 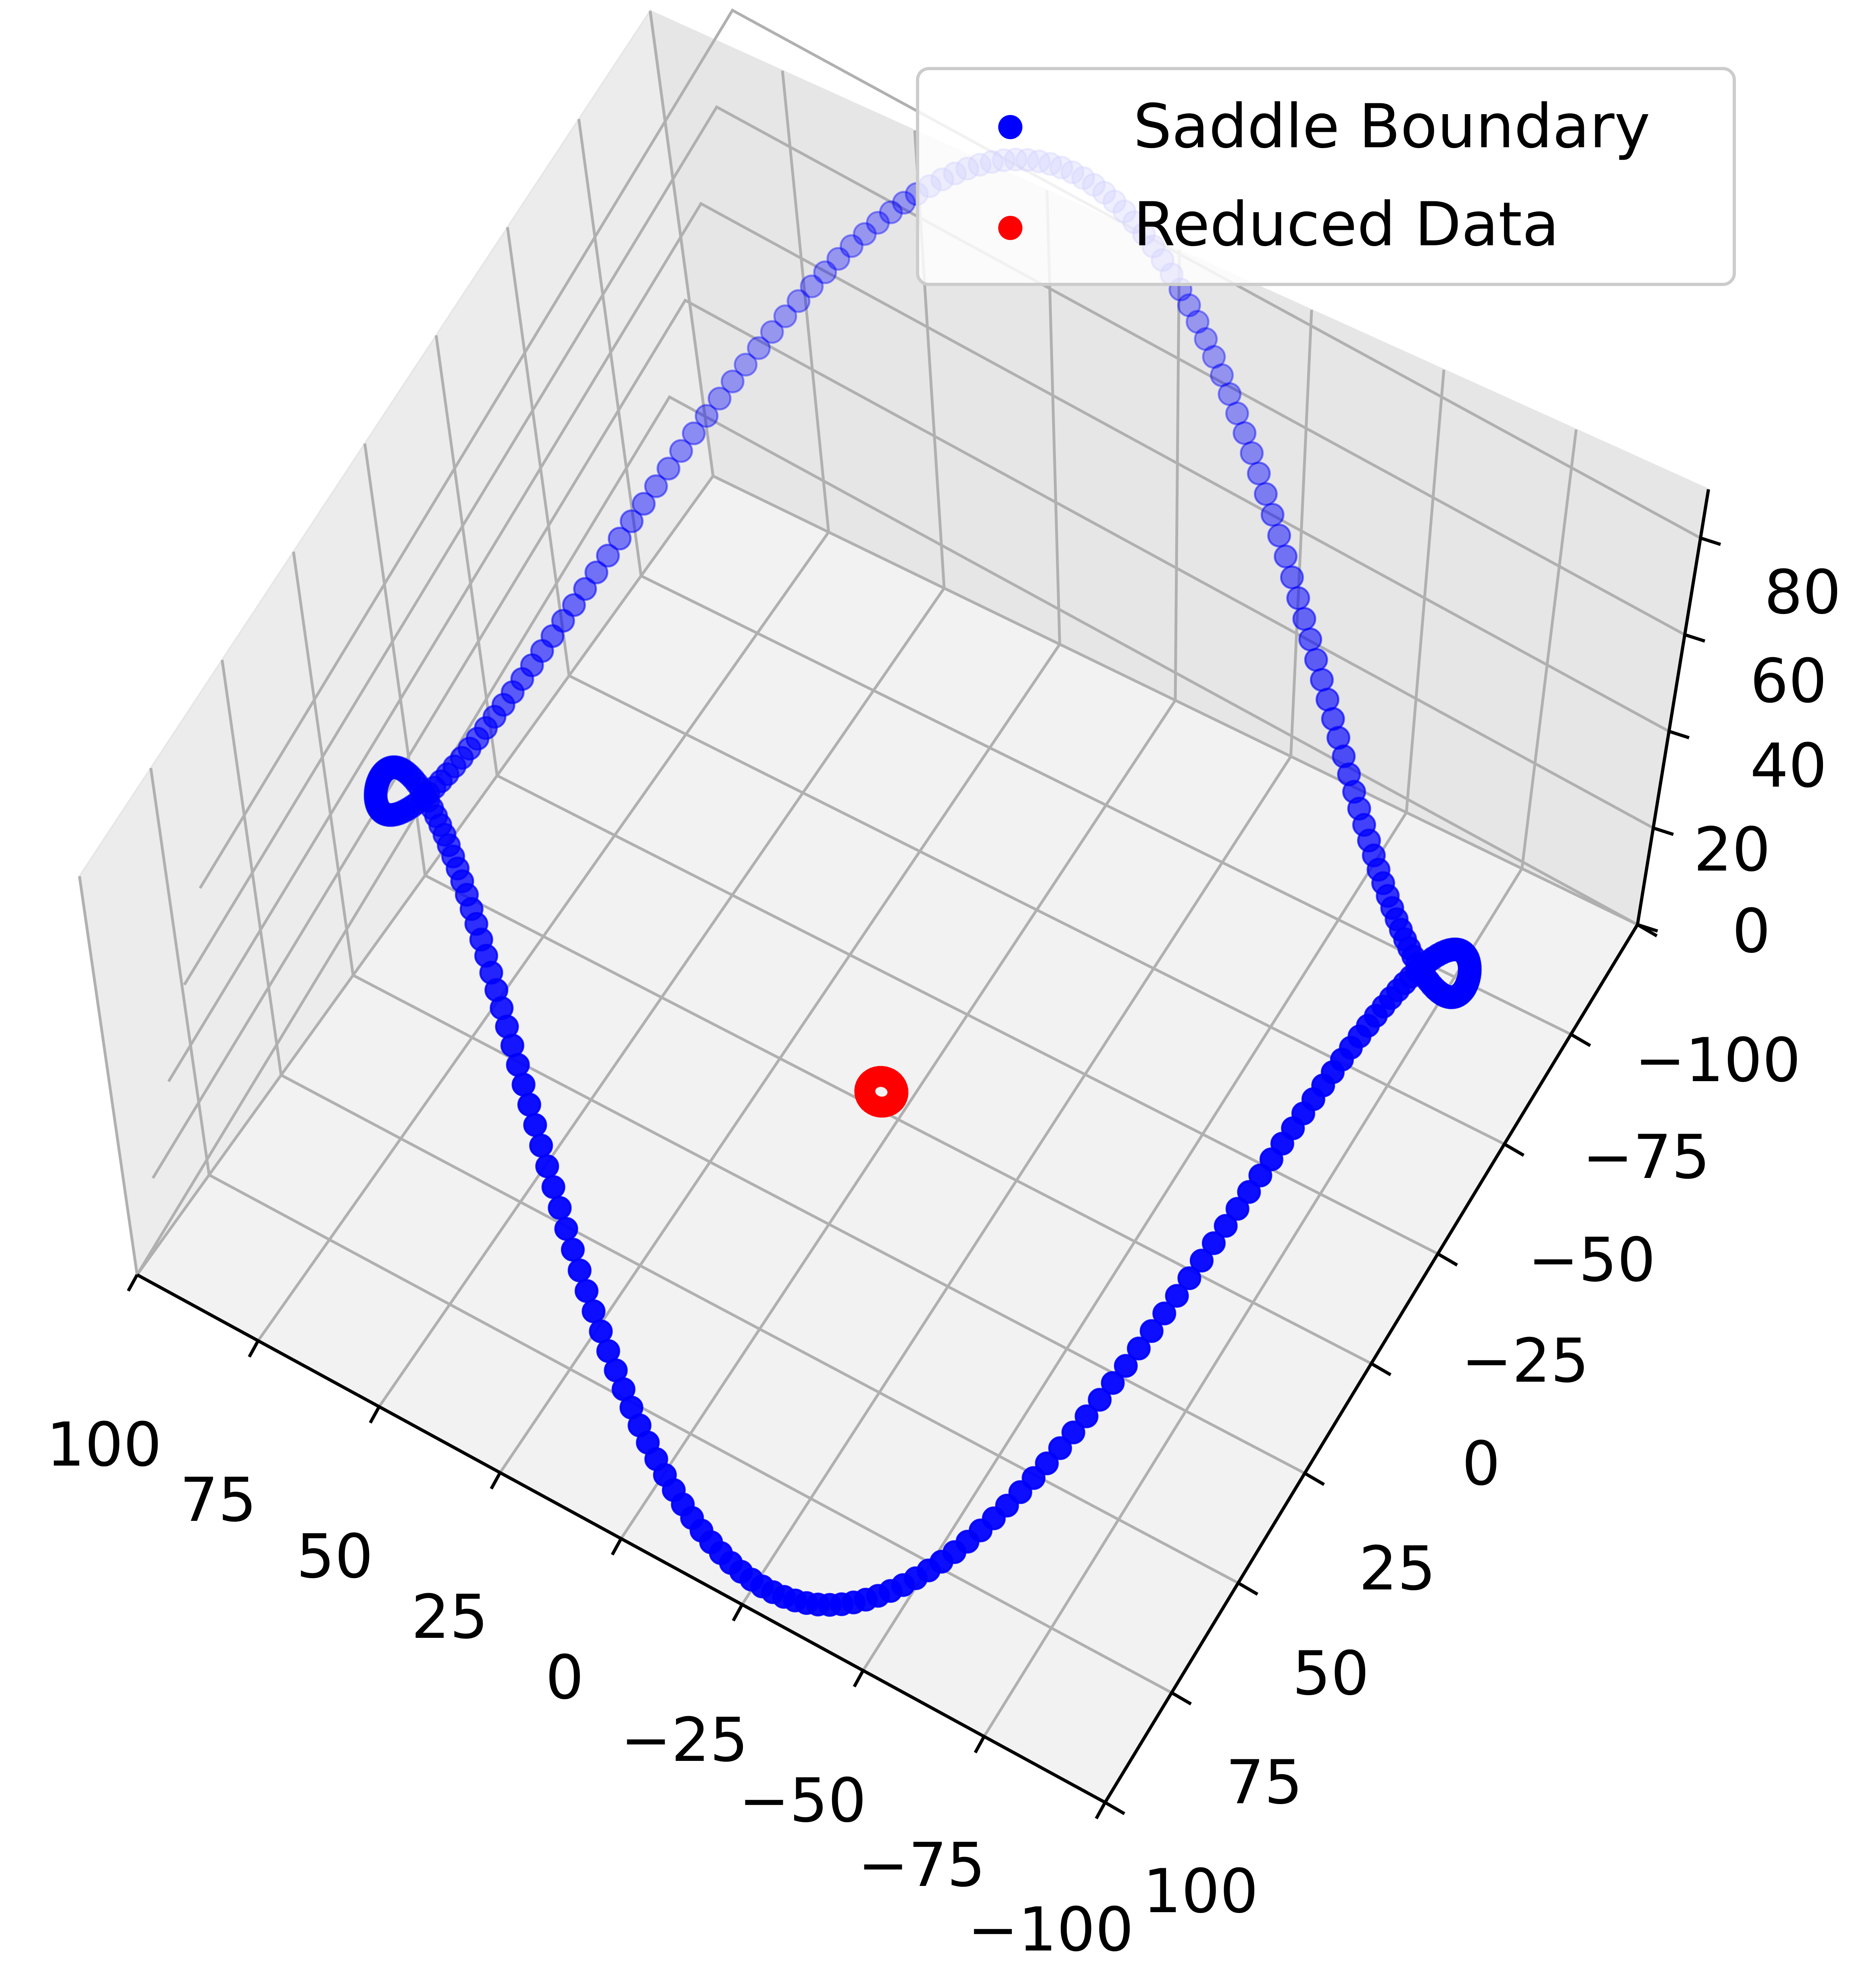 I want to click on y-tick-label: 75, so click(x=1264, y=1783).